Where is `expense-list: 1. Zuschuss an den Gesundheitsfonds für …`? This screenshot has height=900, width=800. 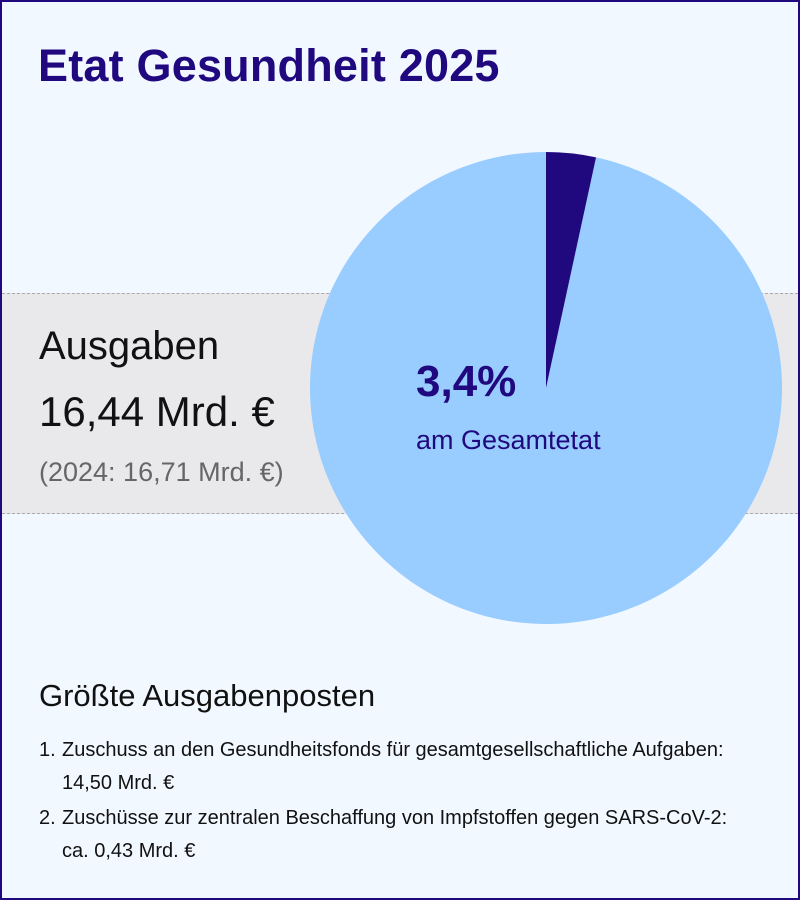 expense-list: 1. Zuschuss an den Gesundheitsfonds für … is located at coordinates (389, 802).